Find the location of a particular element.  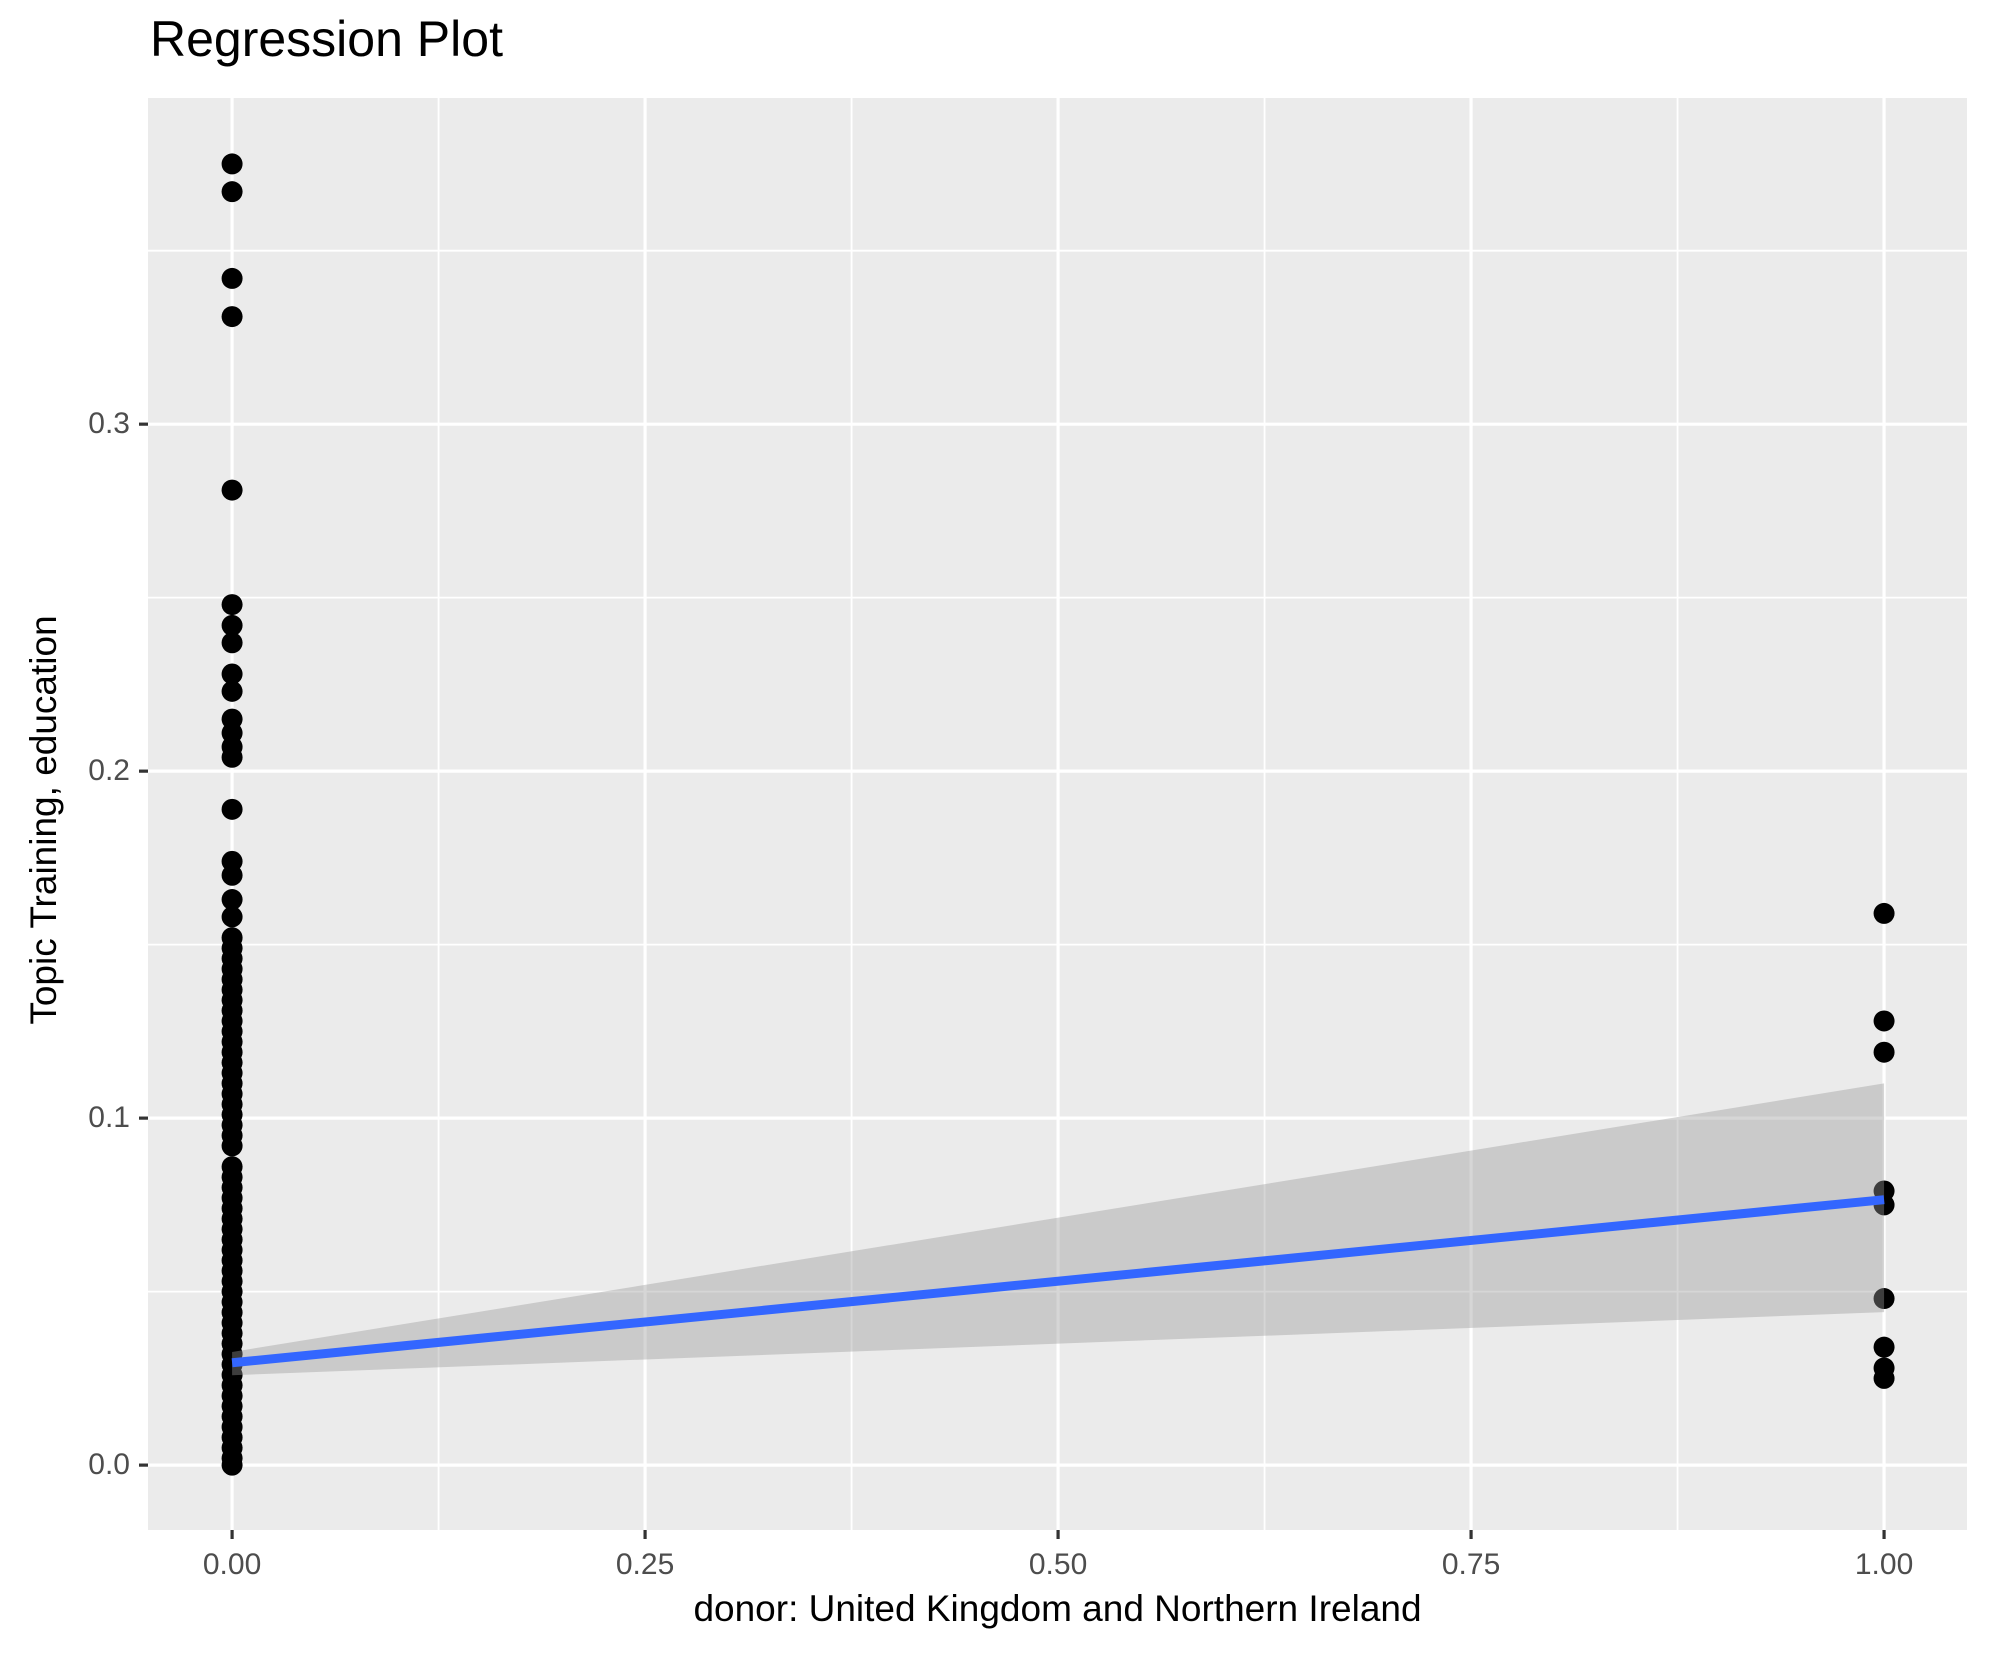

x-tick-label: 0.75 is located at coordinates (1471, 1564).